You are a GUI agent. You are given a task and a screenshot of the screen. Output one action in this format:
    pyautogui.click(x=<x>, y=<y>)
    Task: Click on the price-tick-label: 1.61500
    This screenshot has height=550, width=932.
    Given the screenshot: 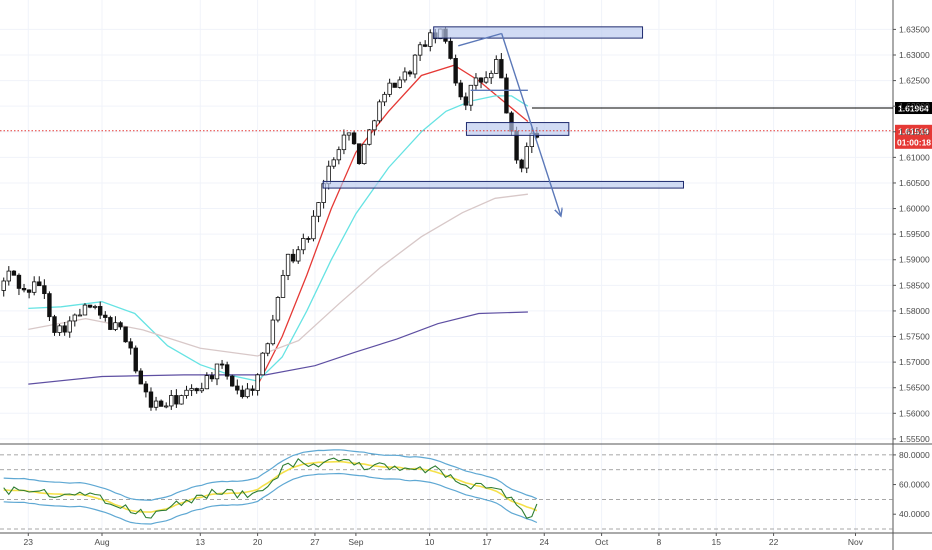 What is the action you would take?
    pyautogui.click(x=914, y=132)
    